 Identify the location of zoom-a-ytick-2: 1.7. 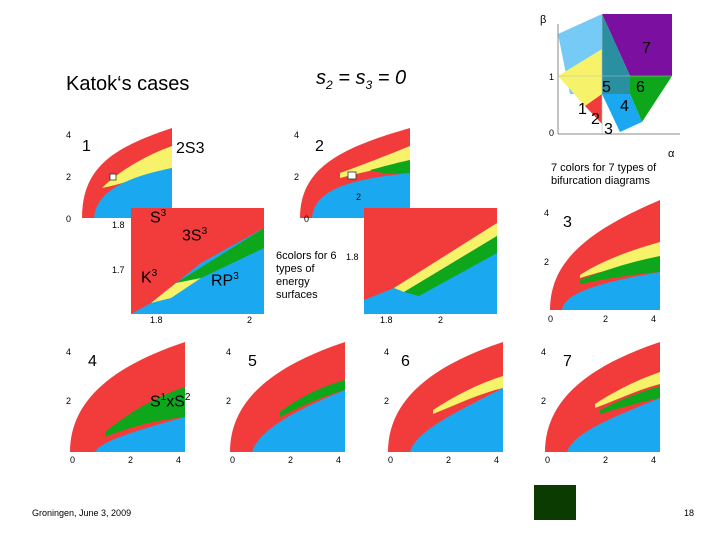
(118, 270).